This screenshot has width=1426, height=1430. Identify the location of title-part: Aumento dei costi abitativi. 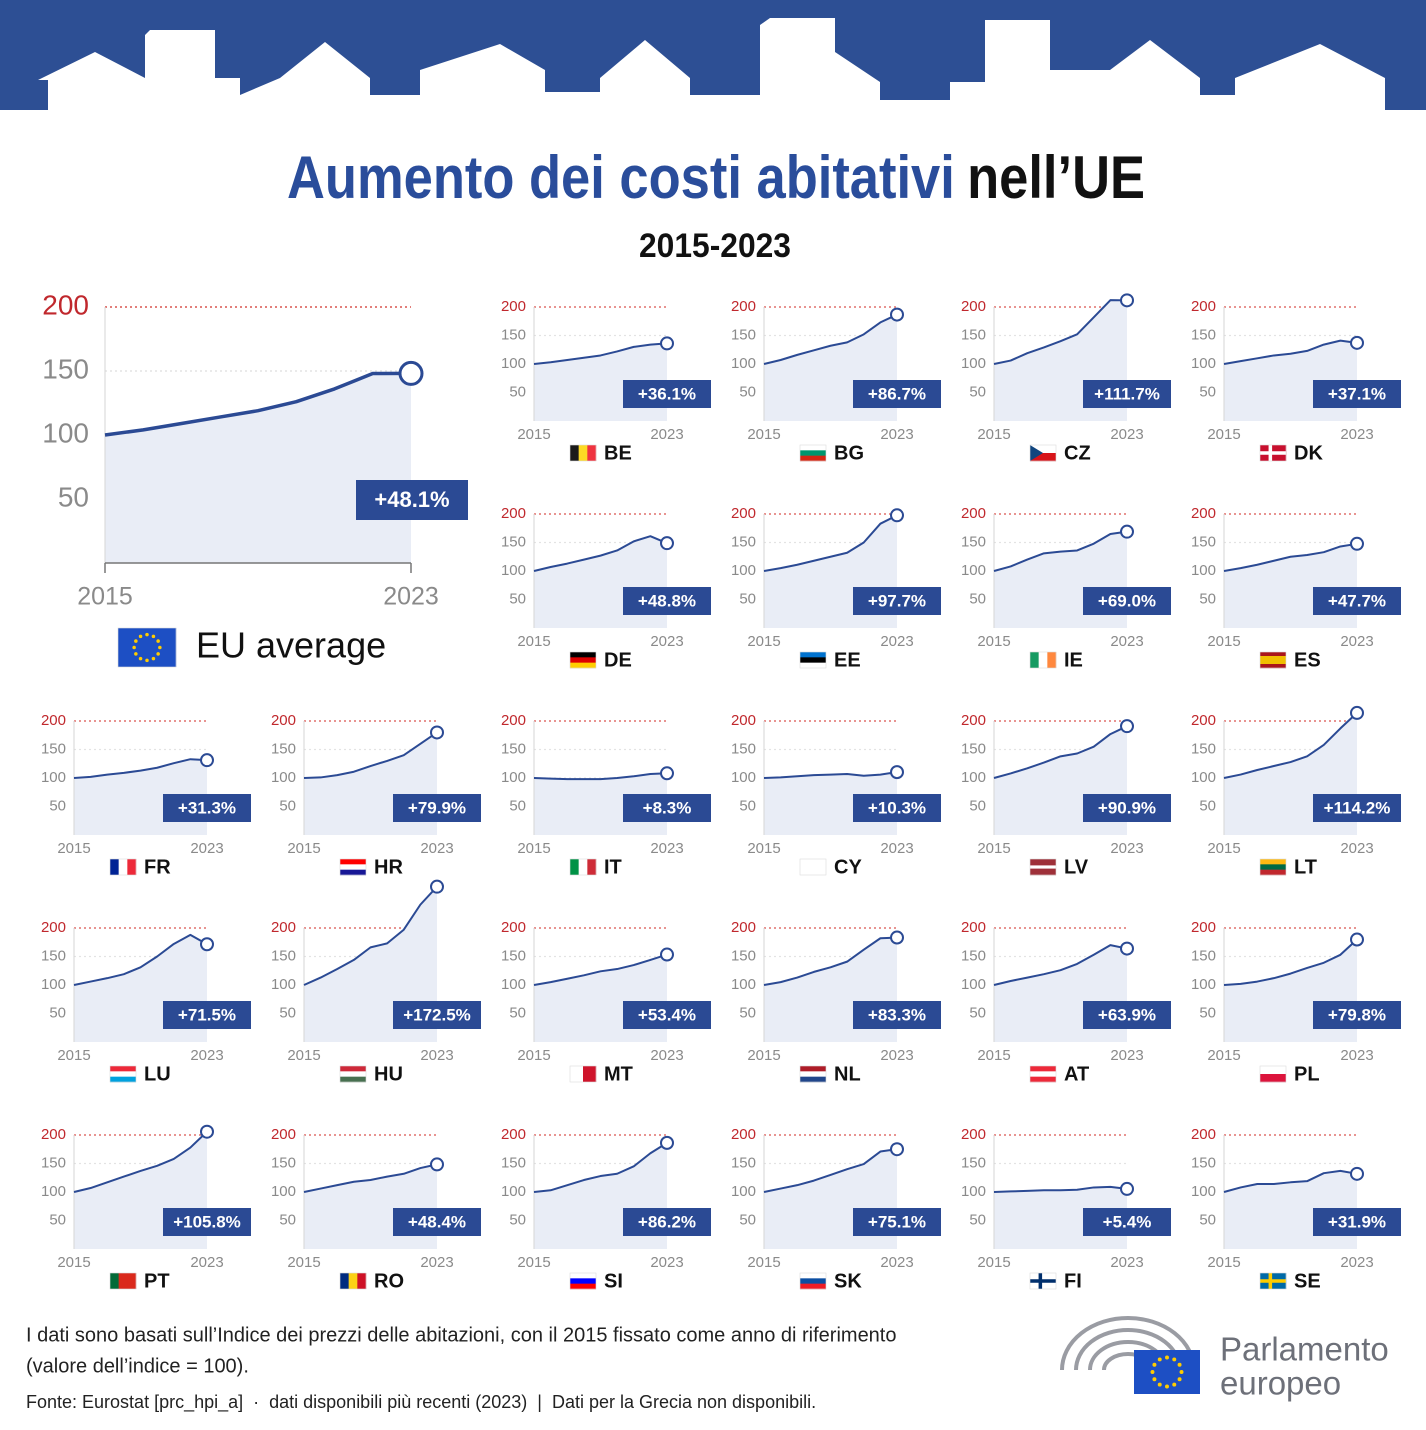
(621, 177).